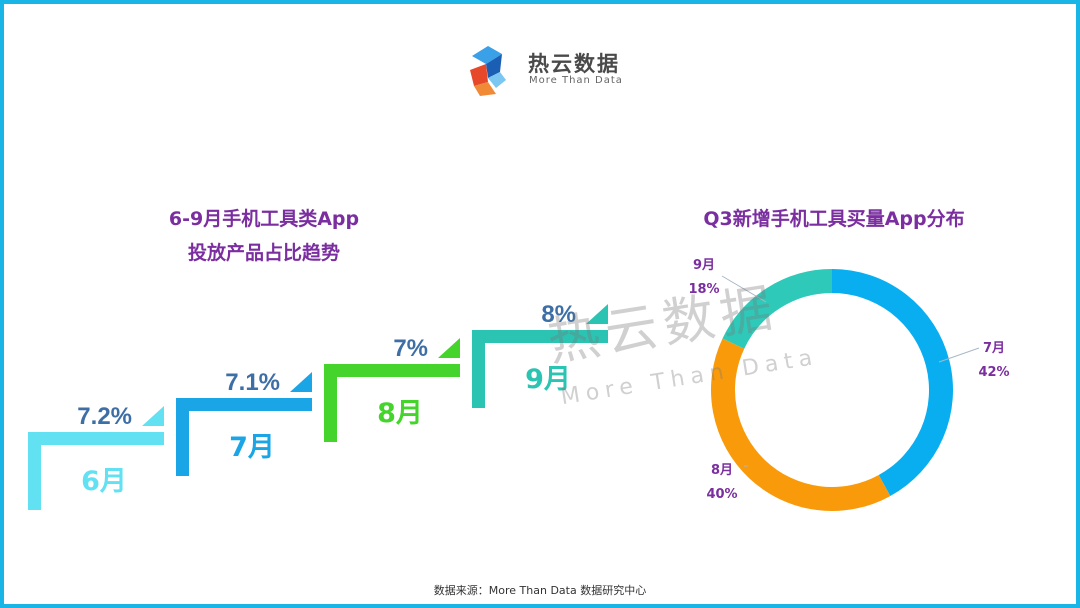  What do you see at coordinates (540, 590) in the screenshot?
I see `source-note: 数据来源：More Than Data 数据研究中心` at bounding box center [540, 590].